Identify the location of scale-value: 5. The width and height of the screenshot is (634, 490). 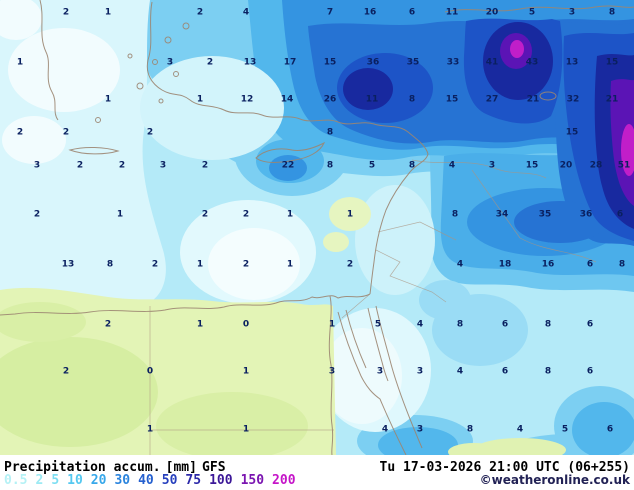
(55, 480).